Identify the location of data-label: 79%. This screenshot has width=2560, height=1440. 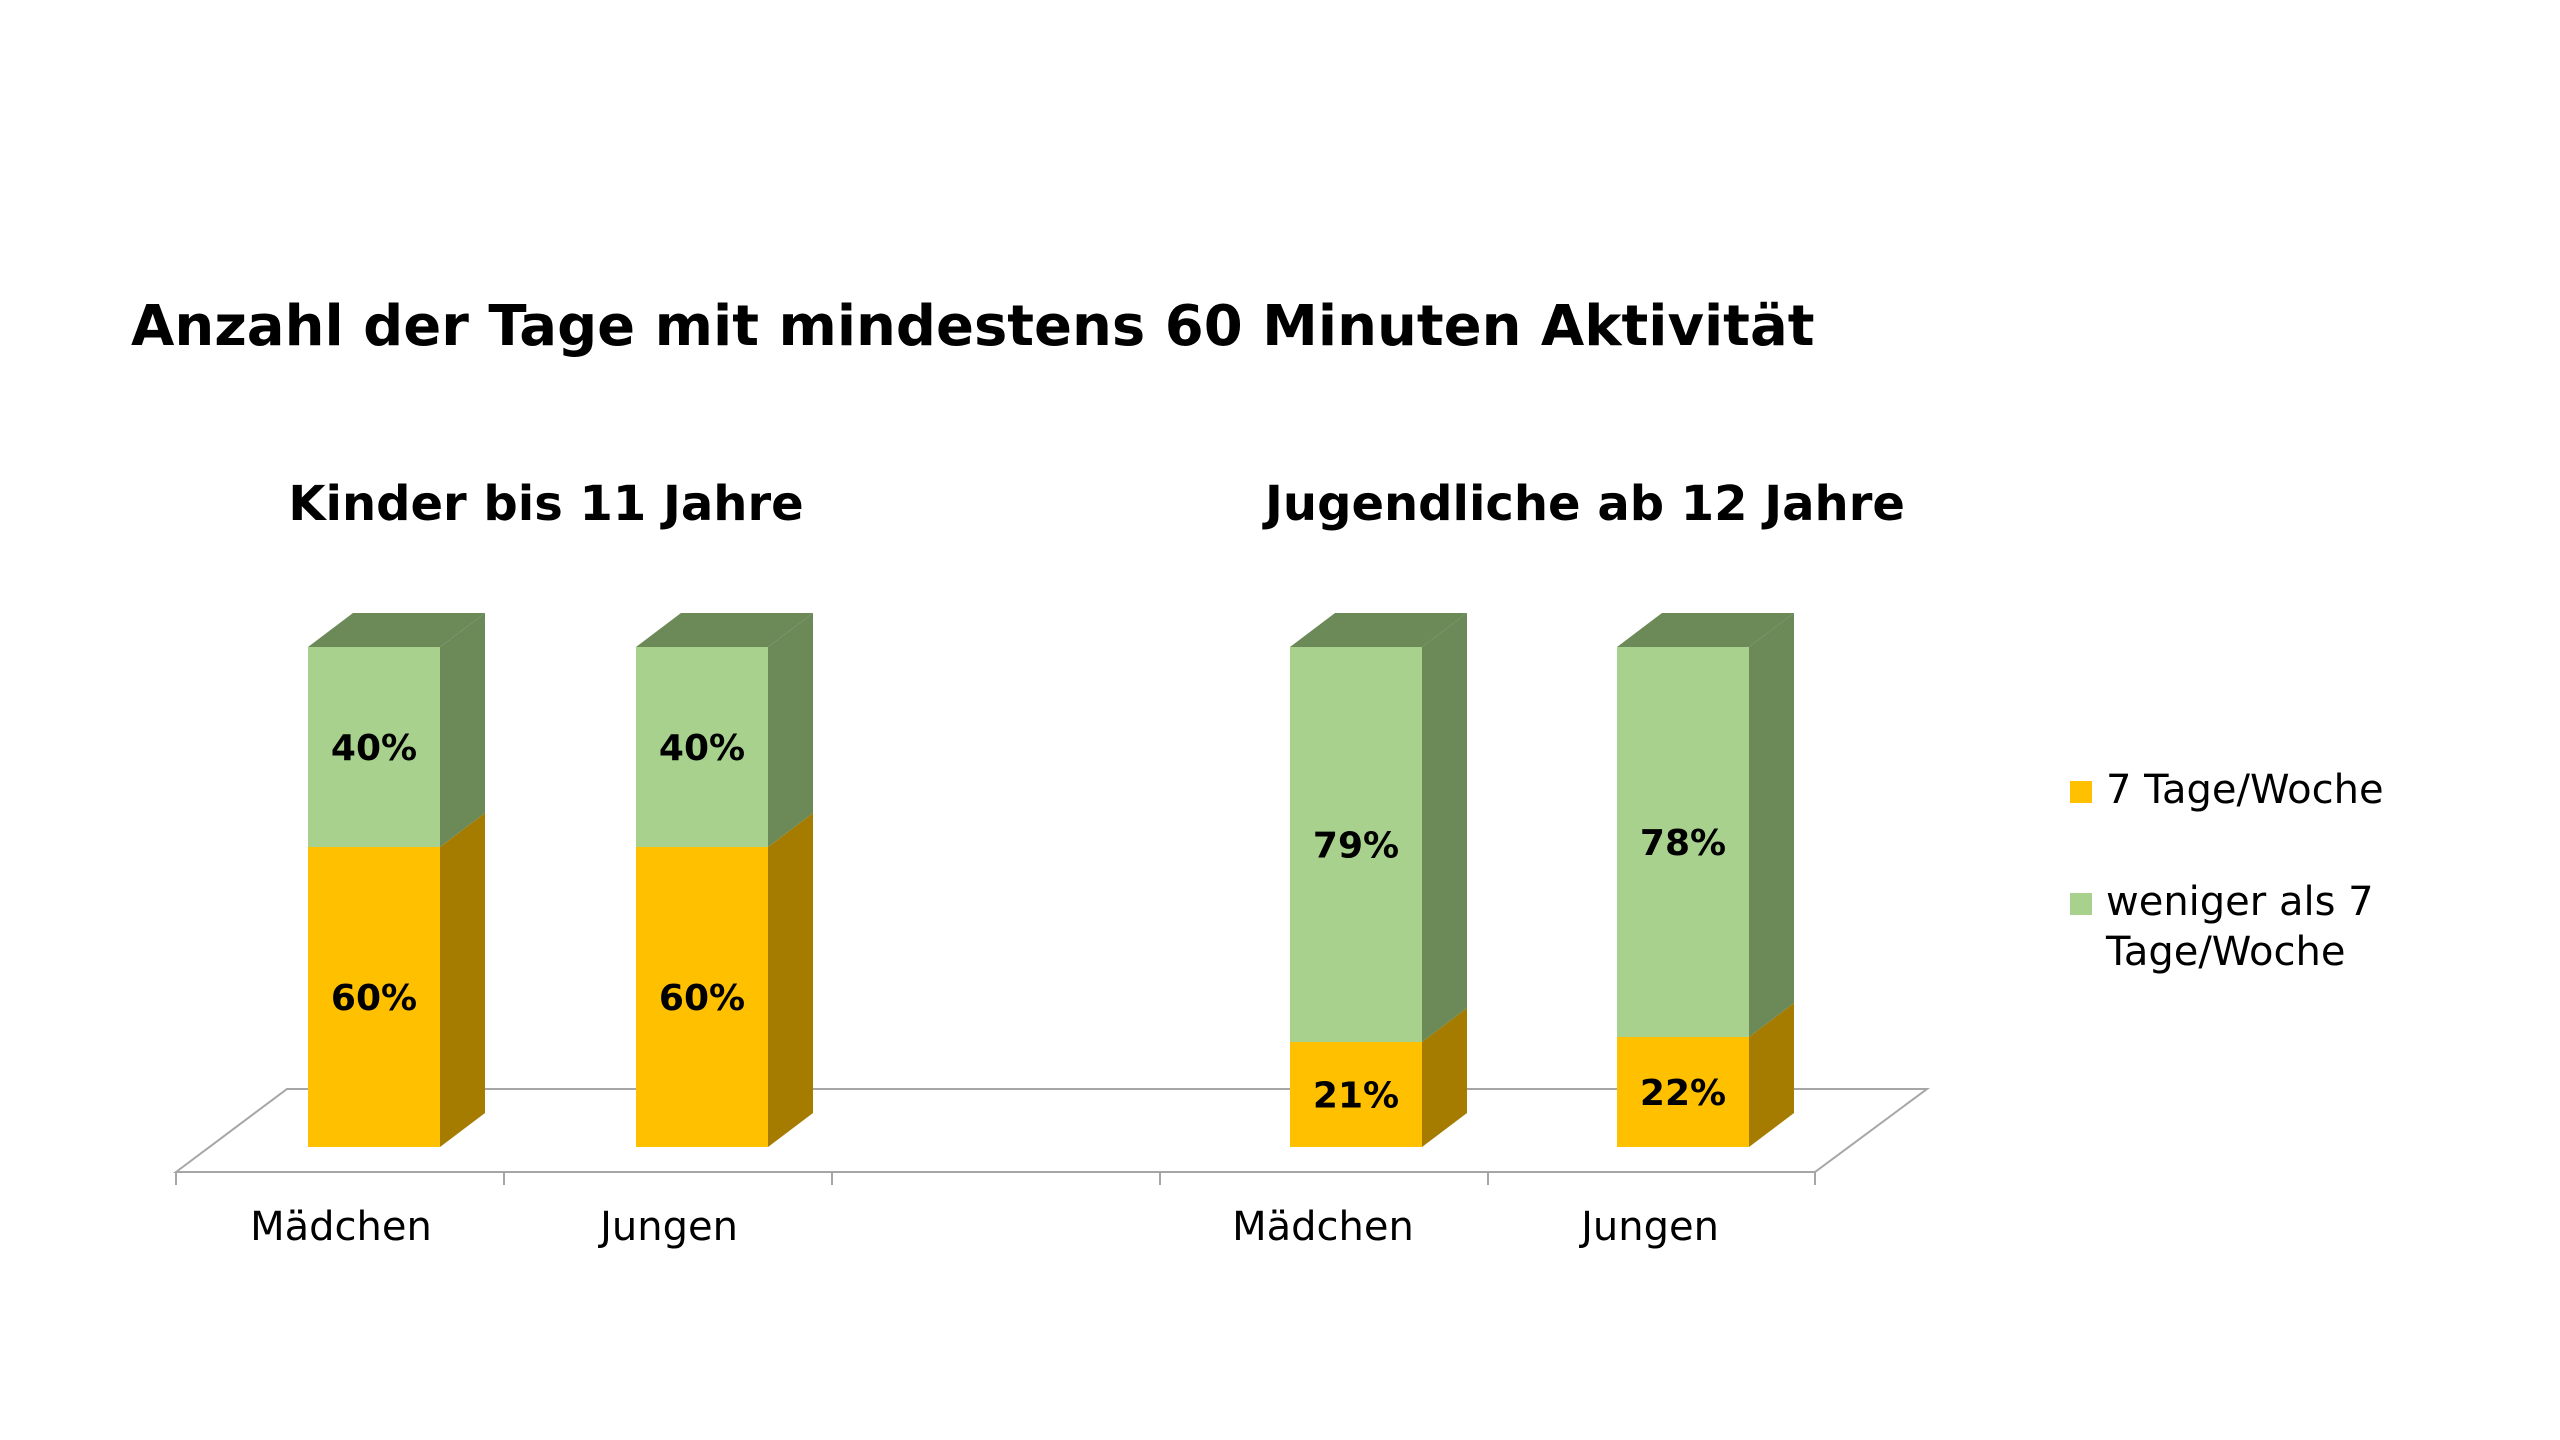
(1356, 846).